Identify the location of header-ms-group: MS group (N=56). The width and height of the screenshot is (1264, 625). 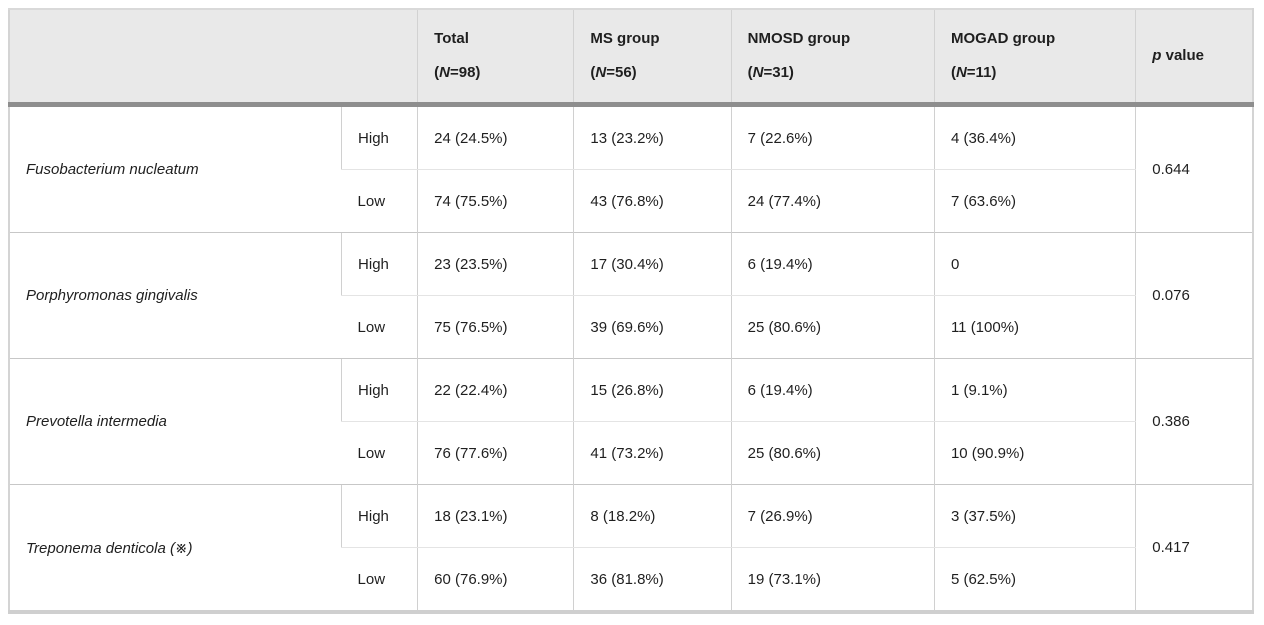
(652, 58).